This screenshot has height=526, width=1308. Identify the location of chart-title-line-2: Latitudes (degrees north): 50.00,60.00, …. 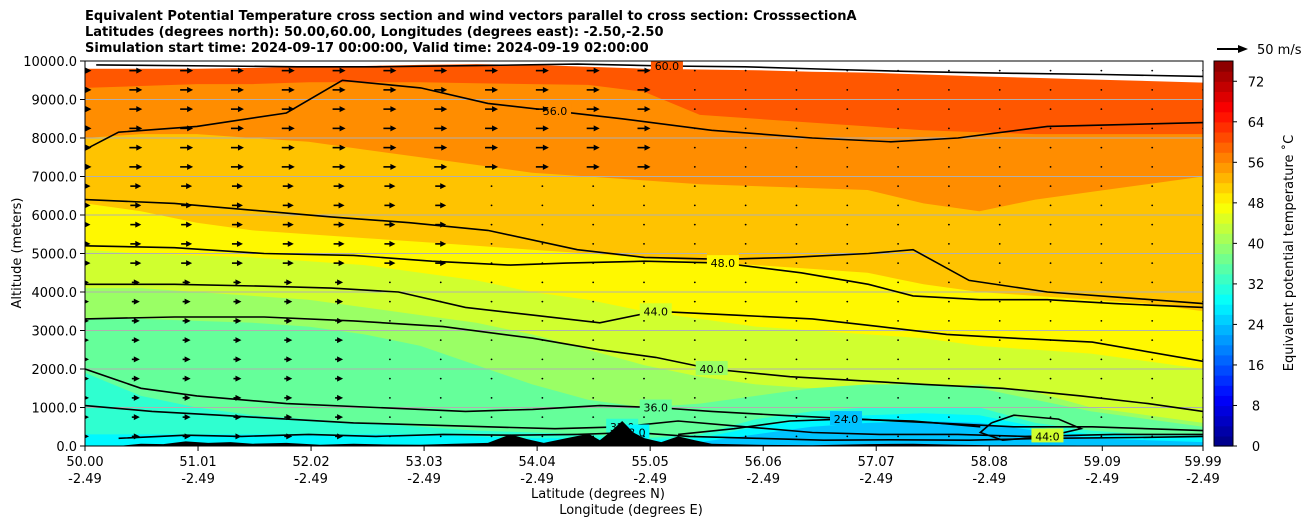
(374, 32).